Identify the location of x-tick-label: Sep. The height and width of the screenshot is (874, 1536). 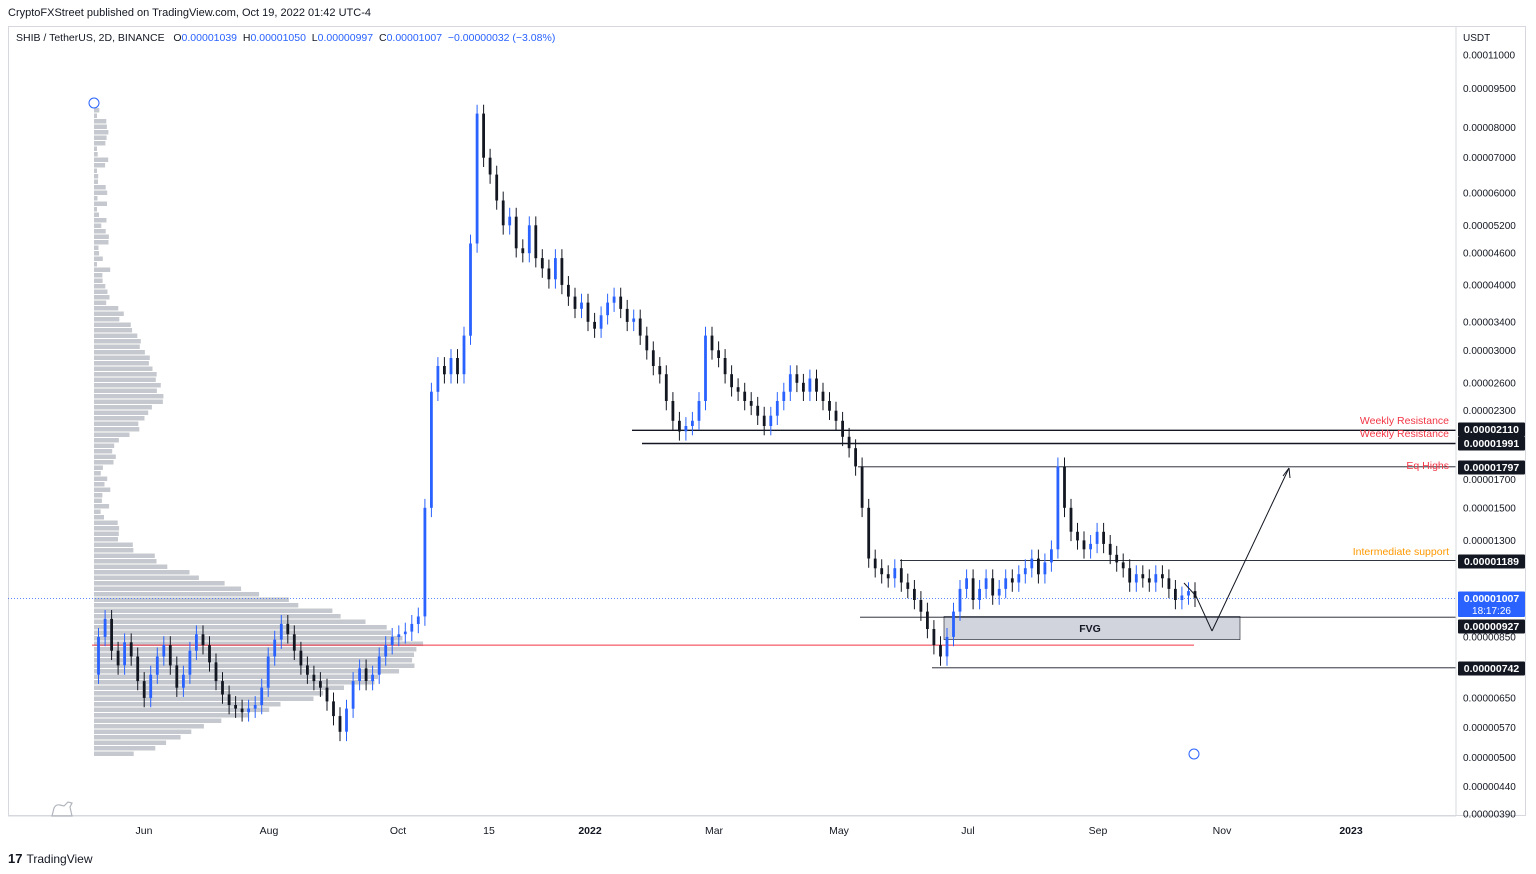
(1098, 831).